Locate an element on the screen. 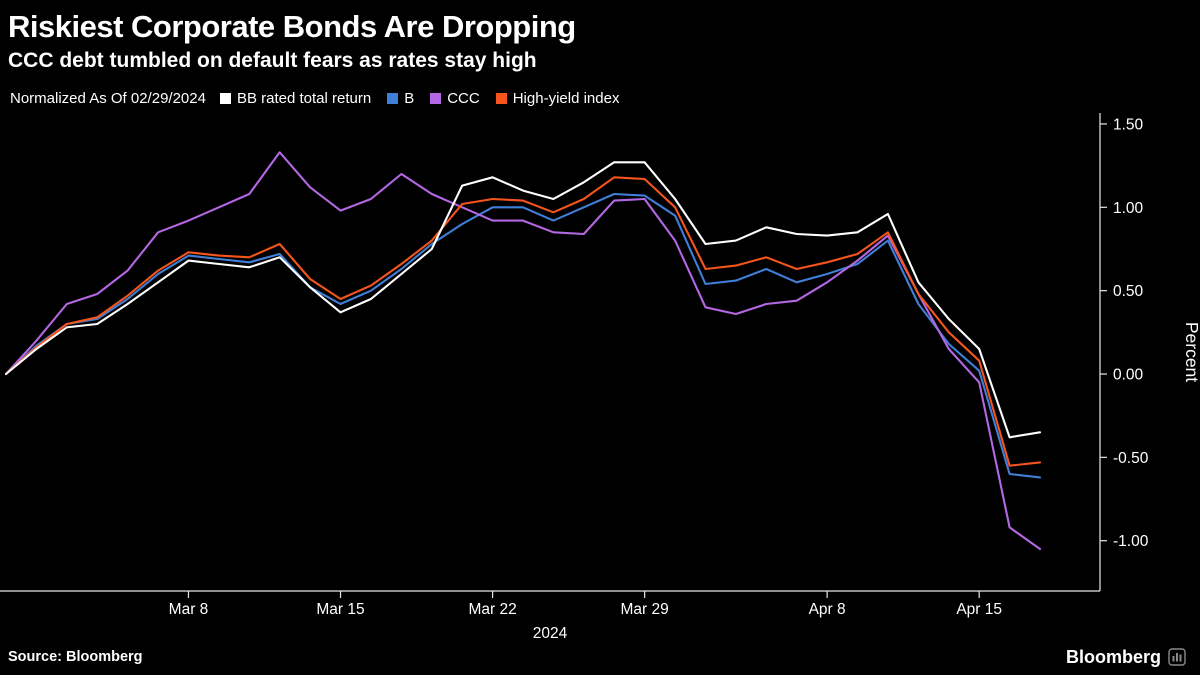 This screenshot has height=675, width=1200. legend-label-ccc: CCC is located at coordinates (463, 98).